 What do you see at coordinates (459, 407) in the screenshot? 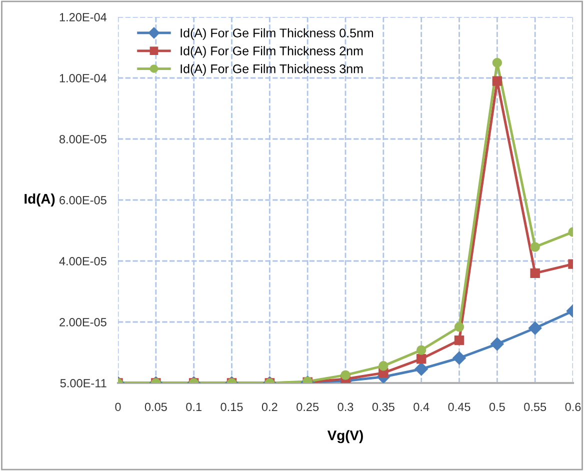
I see `x-tick-label: 0.45` at bounding box center [459, 407].